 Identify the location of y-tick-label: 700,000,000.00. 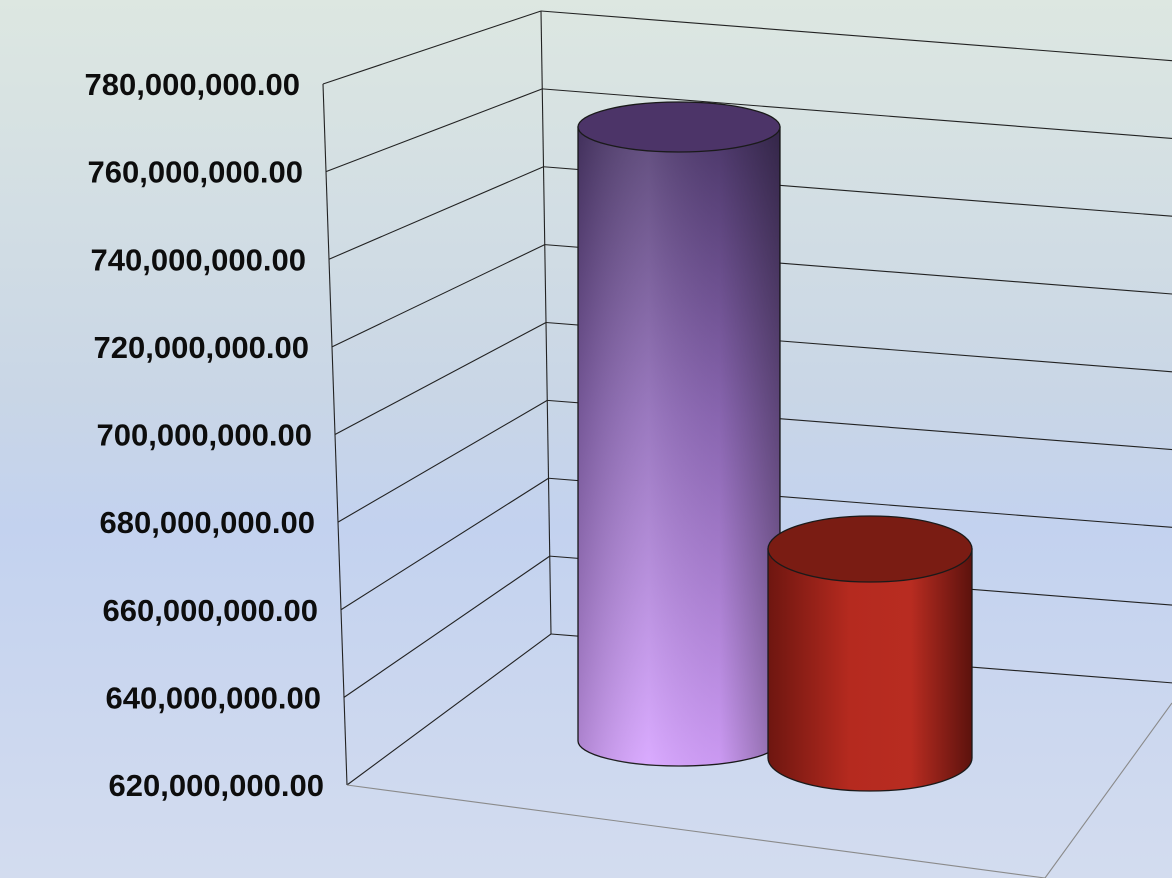
(205, 435).